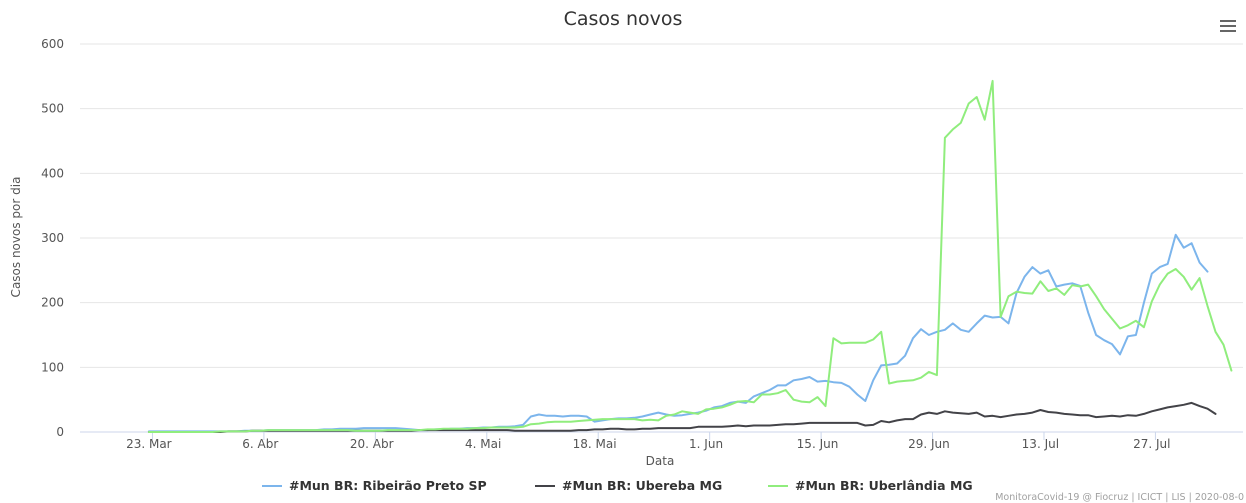 The height and width of the screenshot is (503, 1246). Describe the element at coordinates (623, 19) in the screenshot. I see `chart-title: Casos novos` at that location.